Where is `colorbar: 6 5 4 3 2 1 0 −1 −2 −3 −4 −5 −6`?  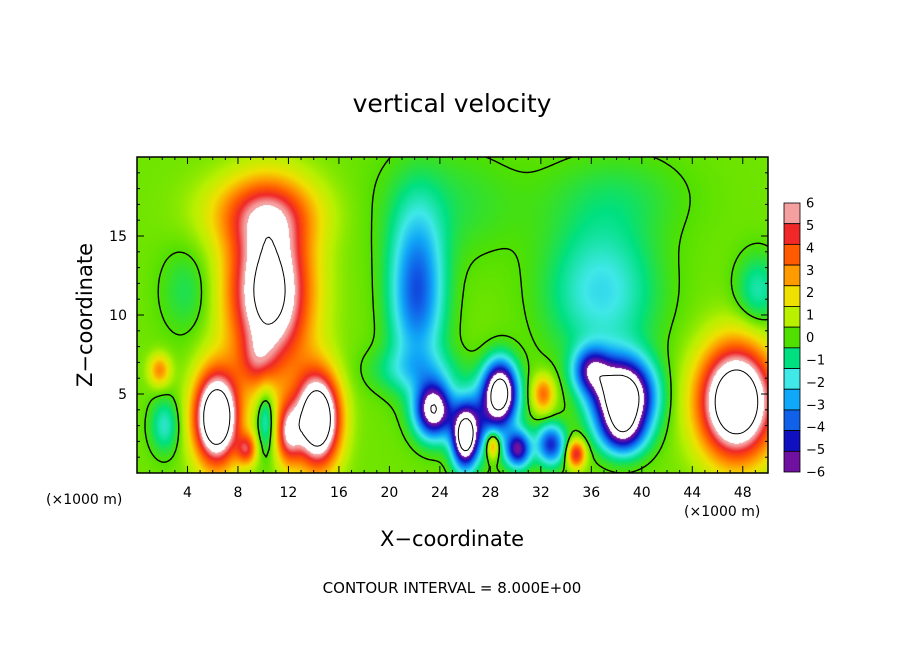 colorbar: 6 5 4 3 2 1 0 −1 −2 −3 −4 −5 −6 is located at coordinates (804, 339).